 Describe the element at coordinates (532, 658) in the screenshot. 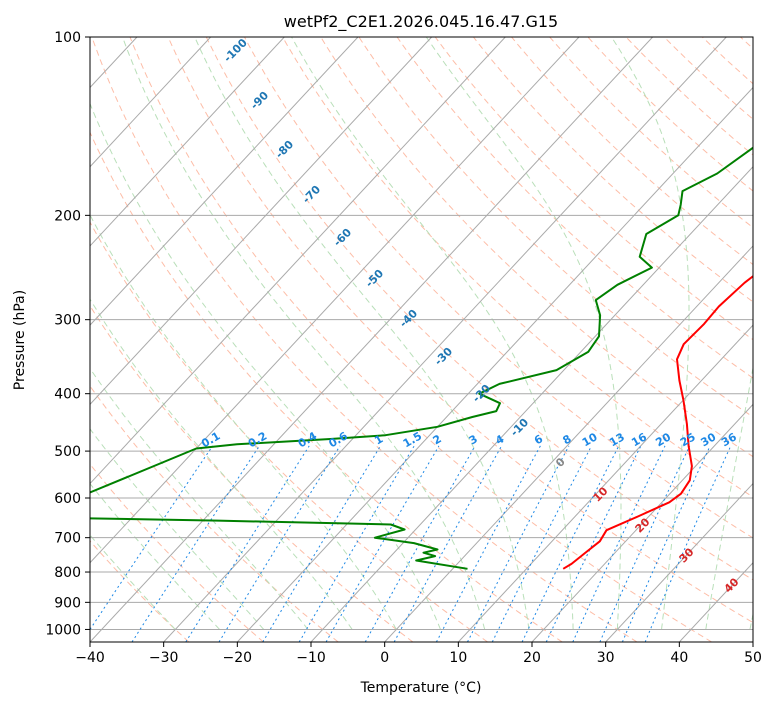

I see `x-tick-label: 20` at that location.